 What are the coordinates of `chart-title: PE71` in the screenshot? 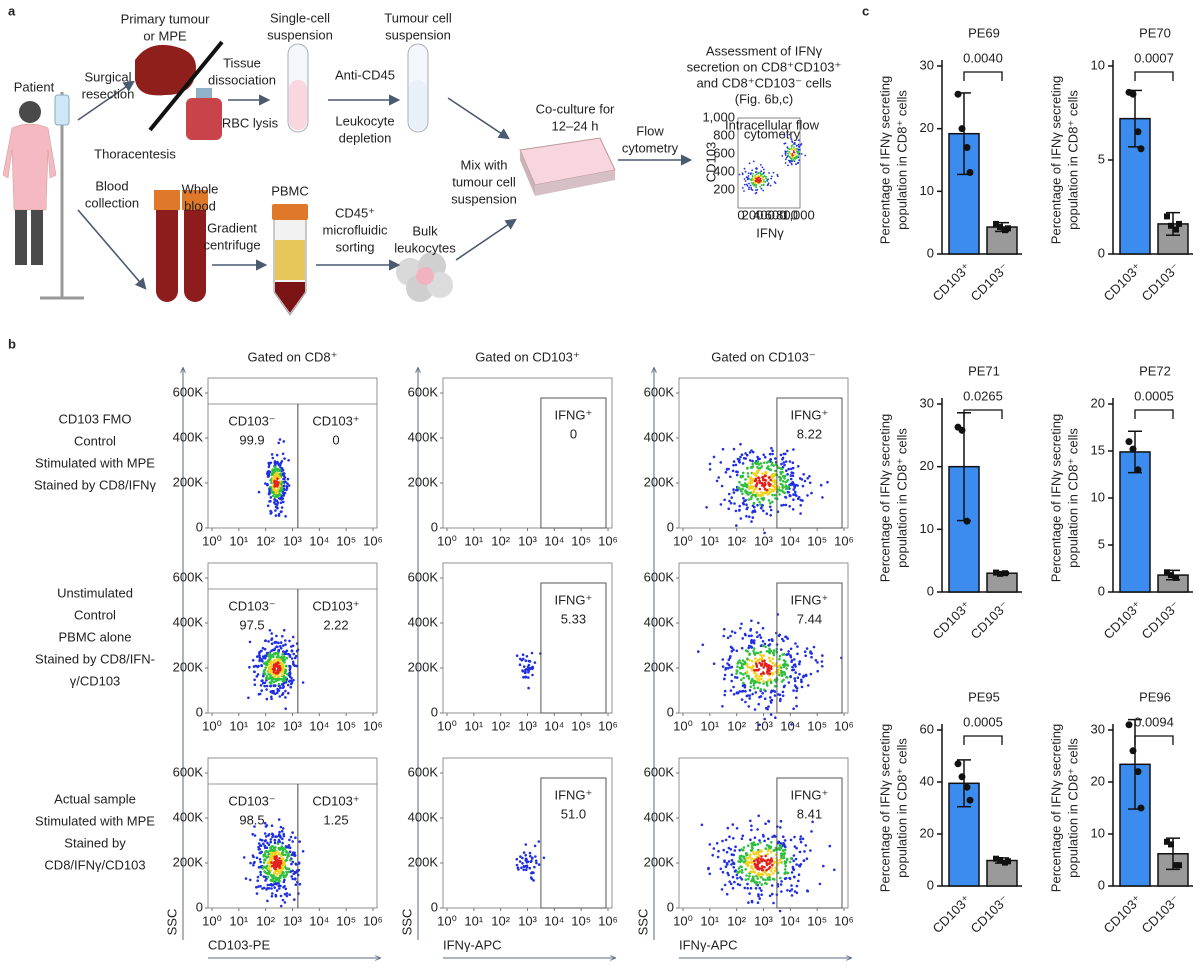 It's located at (984, 370).